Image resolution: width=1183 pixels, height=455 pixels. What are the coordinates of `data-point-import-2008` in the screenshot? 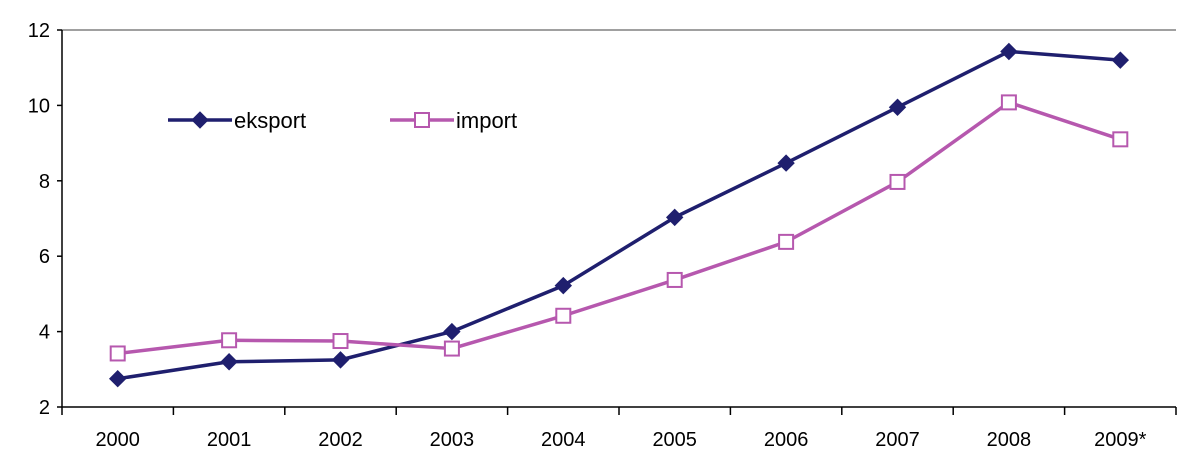 It's located at (1008, 102).